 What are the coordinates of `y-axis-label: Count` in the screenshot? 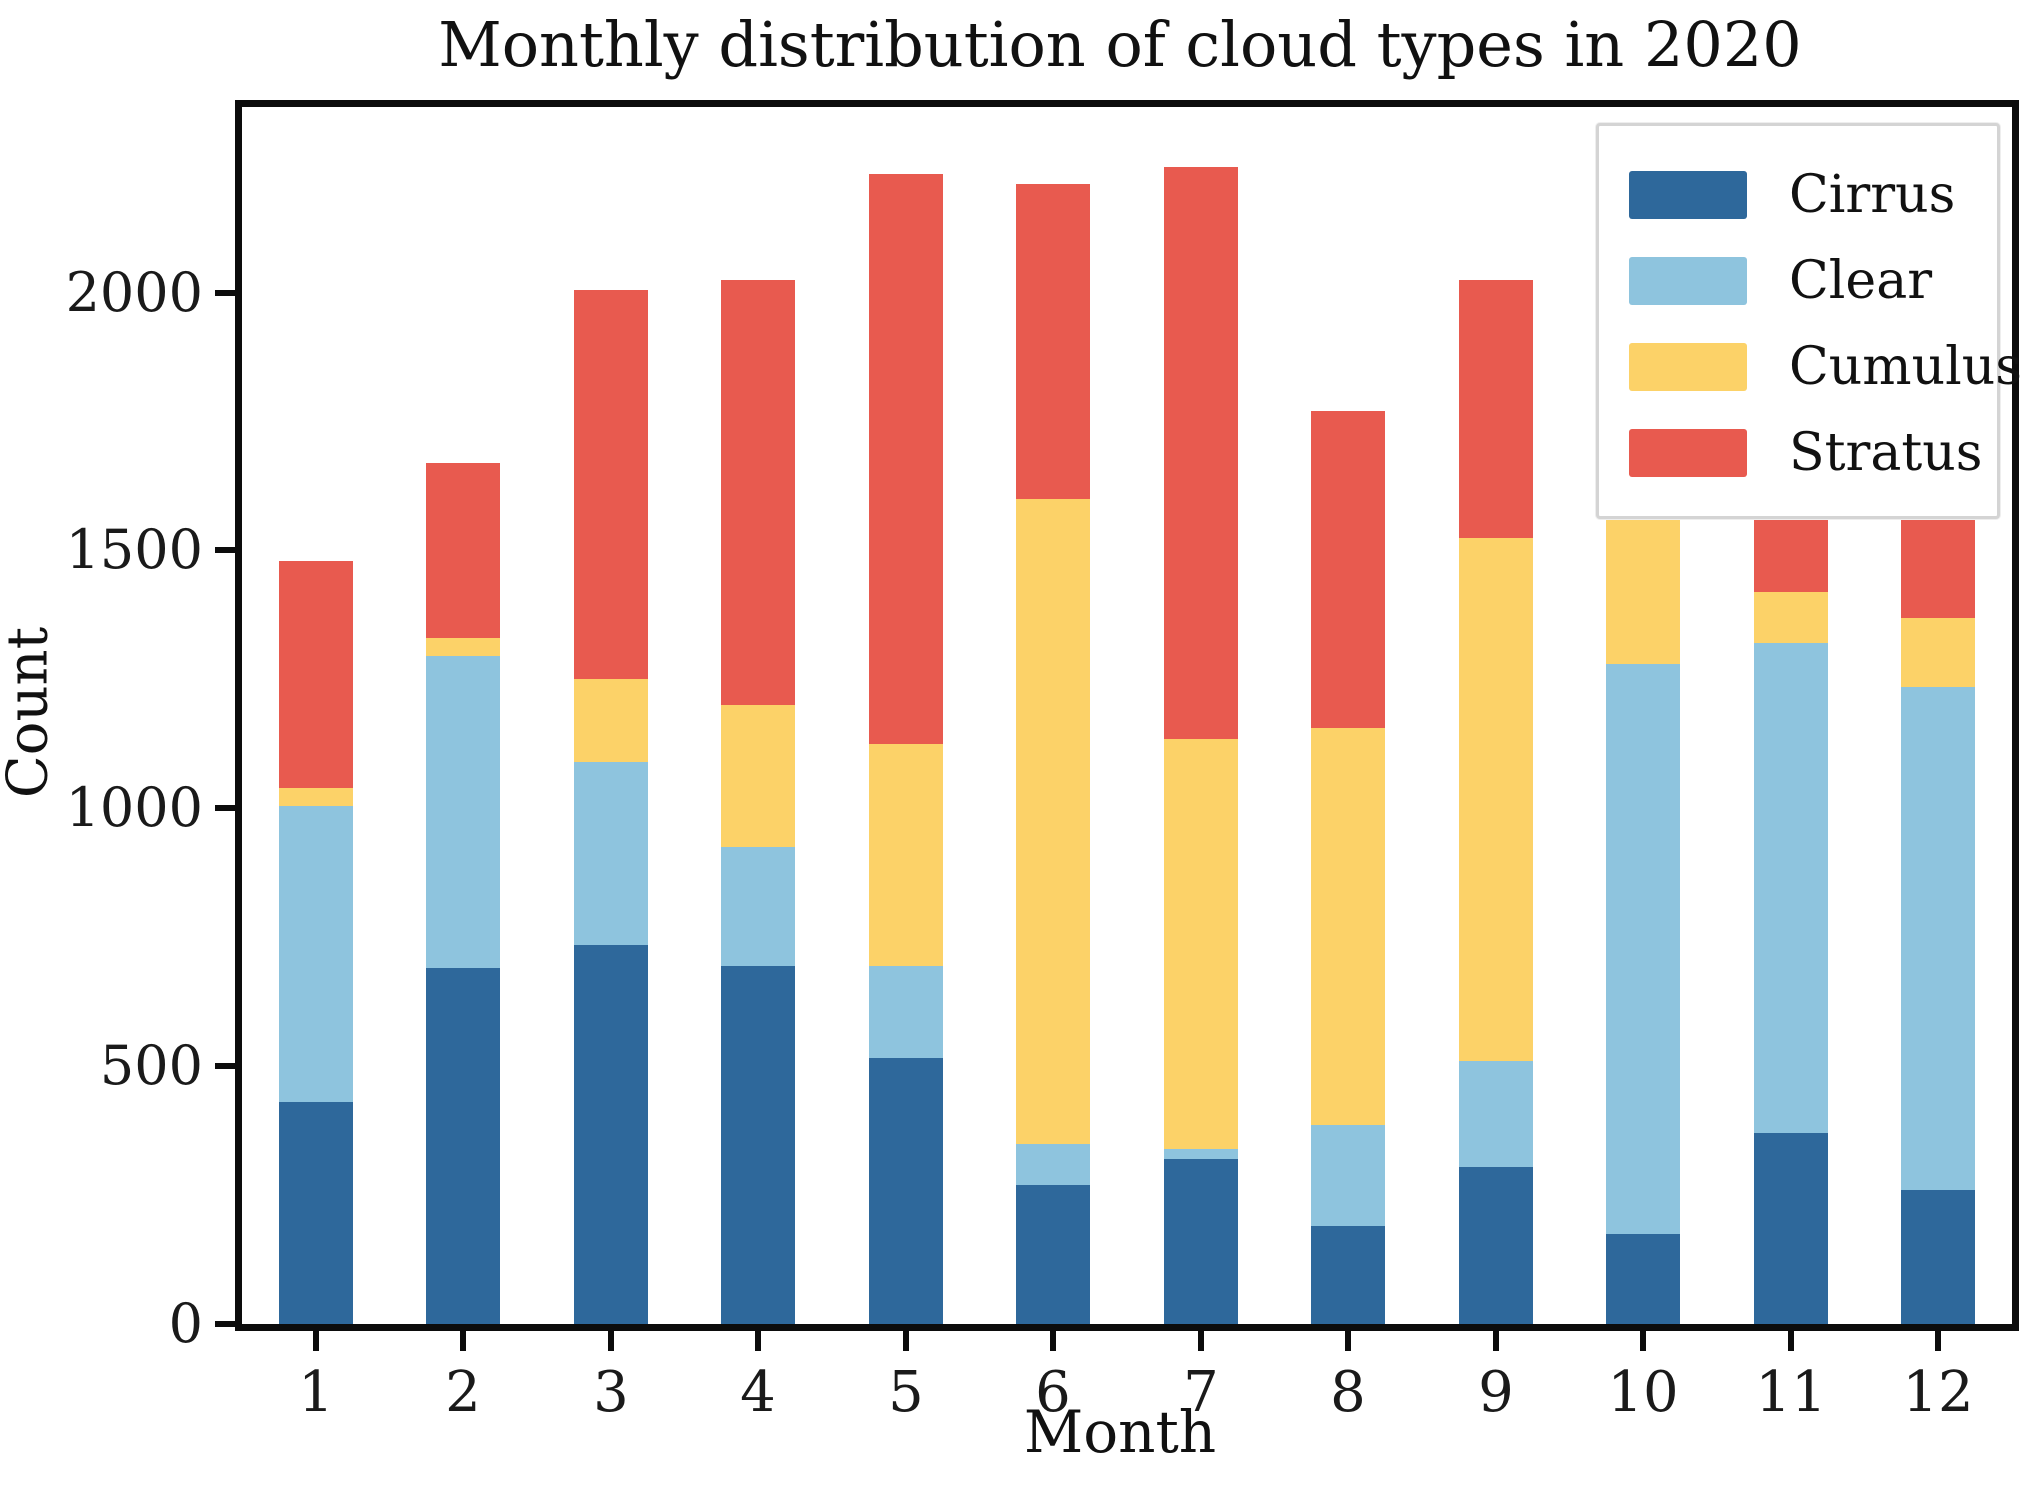 It's located at (30, 712).